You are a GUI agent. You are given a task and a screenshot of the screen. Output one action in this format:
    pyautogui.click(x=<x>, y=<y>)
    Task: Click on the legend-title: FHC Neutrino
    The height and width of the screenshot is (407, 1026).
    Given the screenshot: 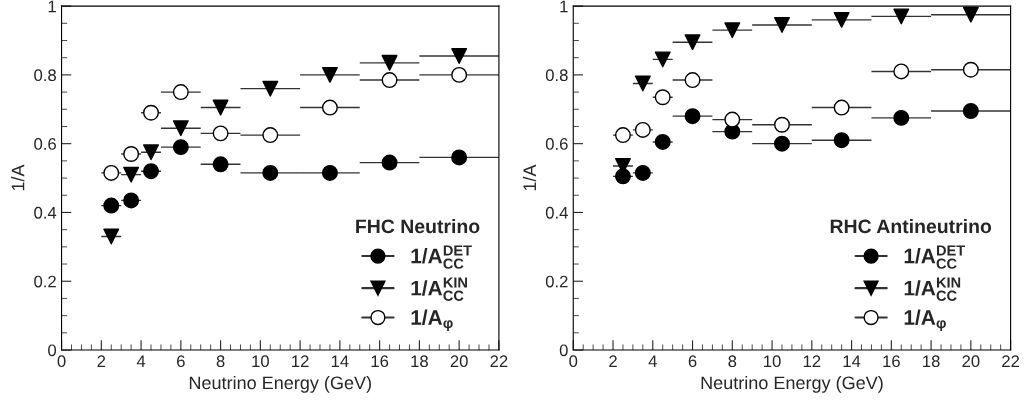 What is the action you would take?
    pyautogui.click(x=418, y=226)
    